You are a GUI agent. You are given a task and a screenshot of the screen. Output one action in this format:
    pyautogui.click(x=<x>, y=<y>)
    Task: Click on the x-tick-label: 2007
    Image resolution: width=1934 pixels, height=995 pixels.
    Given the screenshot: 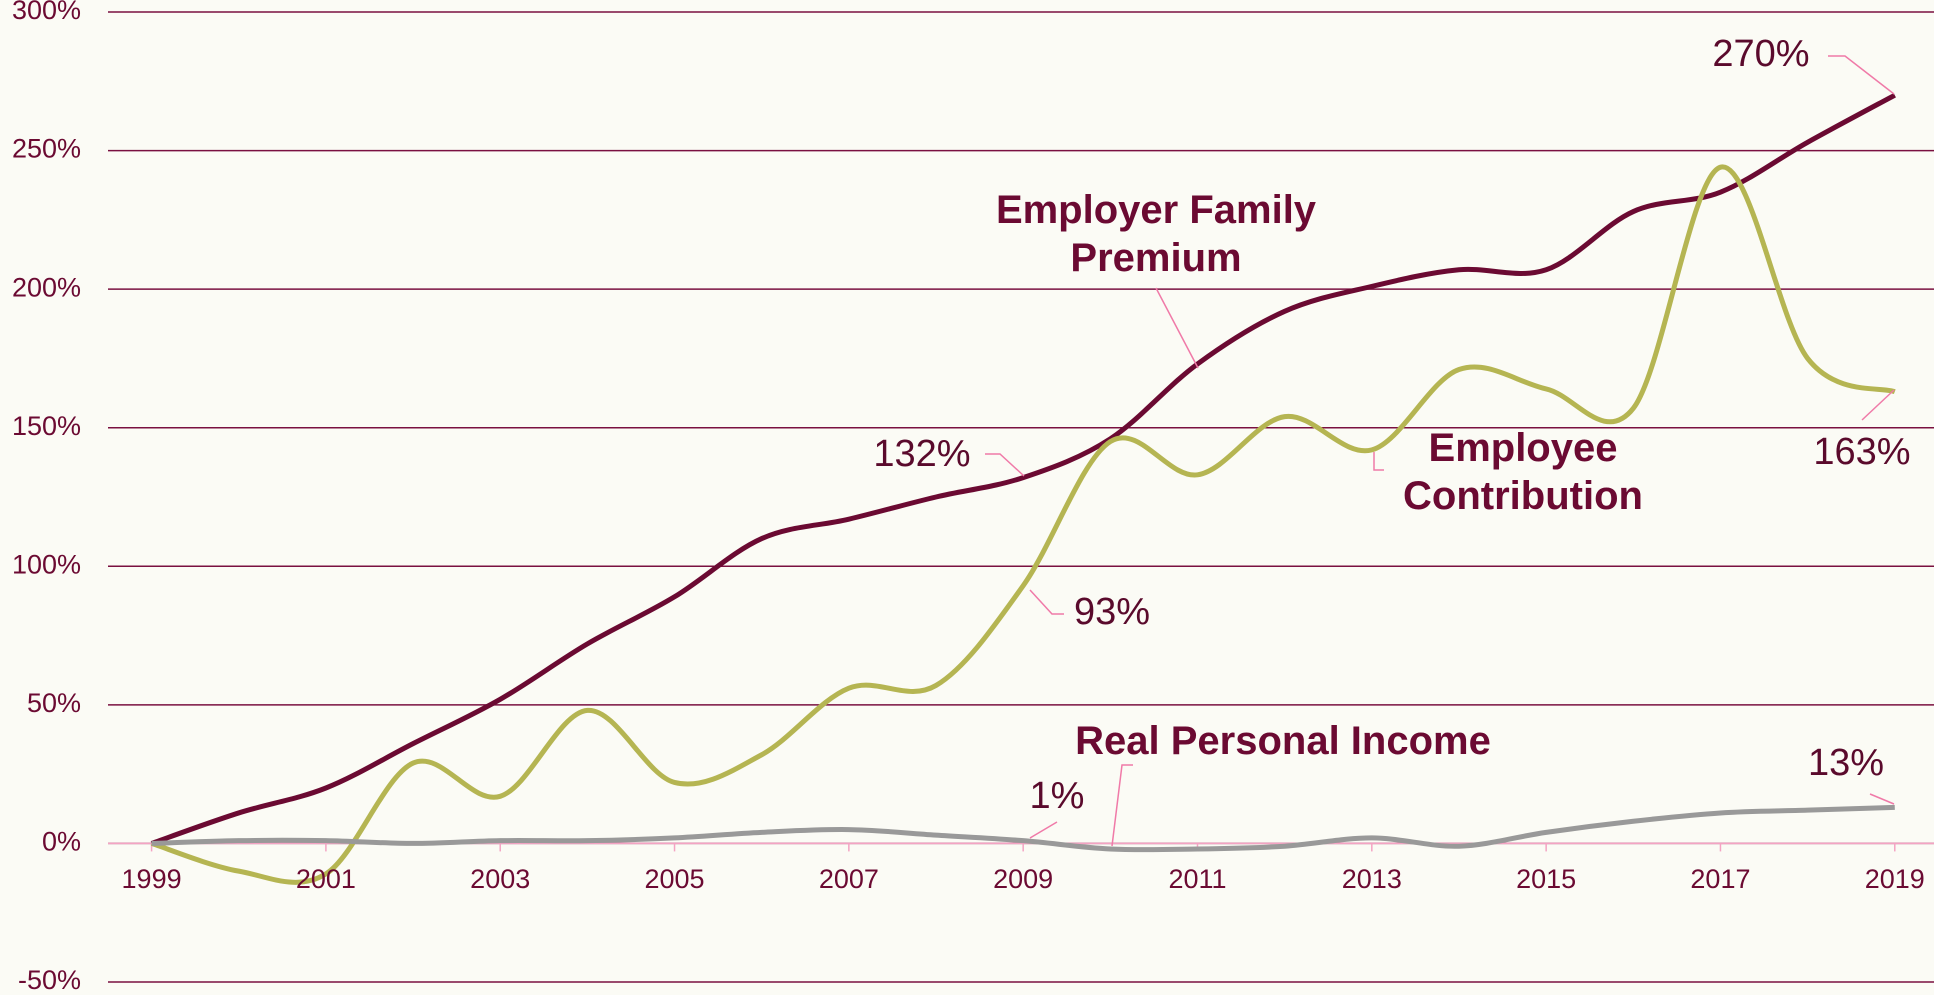 What is the action you would take?
    pyautogui.click(x=849, y=879)
    